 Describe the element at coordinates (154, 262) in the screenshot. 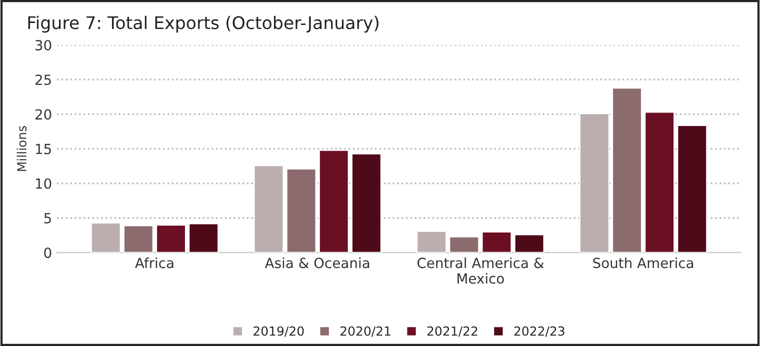

I see `x-tick-label: Africa` at that location.